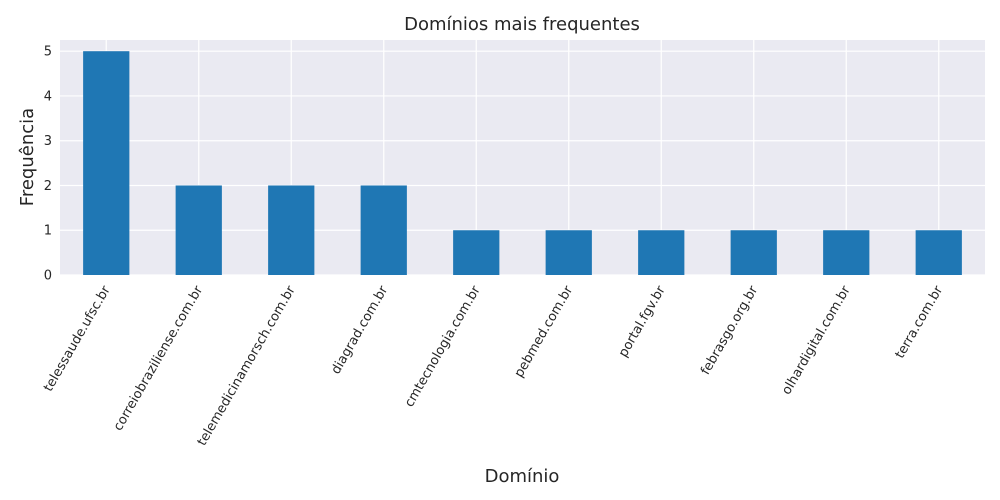  Describe the element at coordinates (159, 358) in the screenshot. I see `x-tick-label: correiobraziliense.com.br` at that location.